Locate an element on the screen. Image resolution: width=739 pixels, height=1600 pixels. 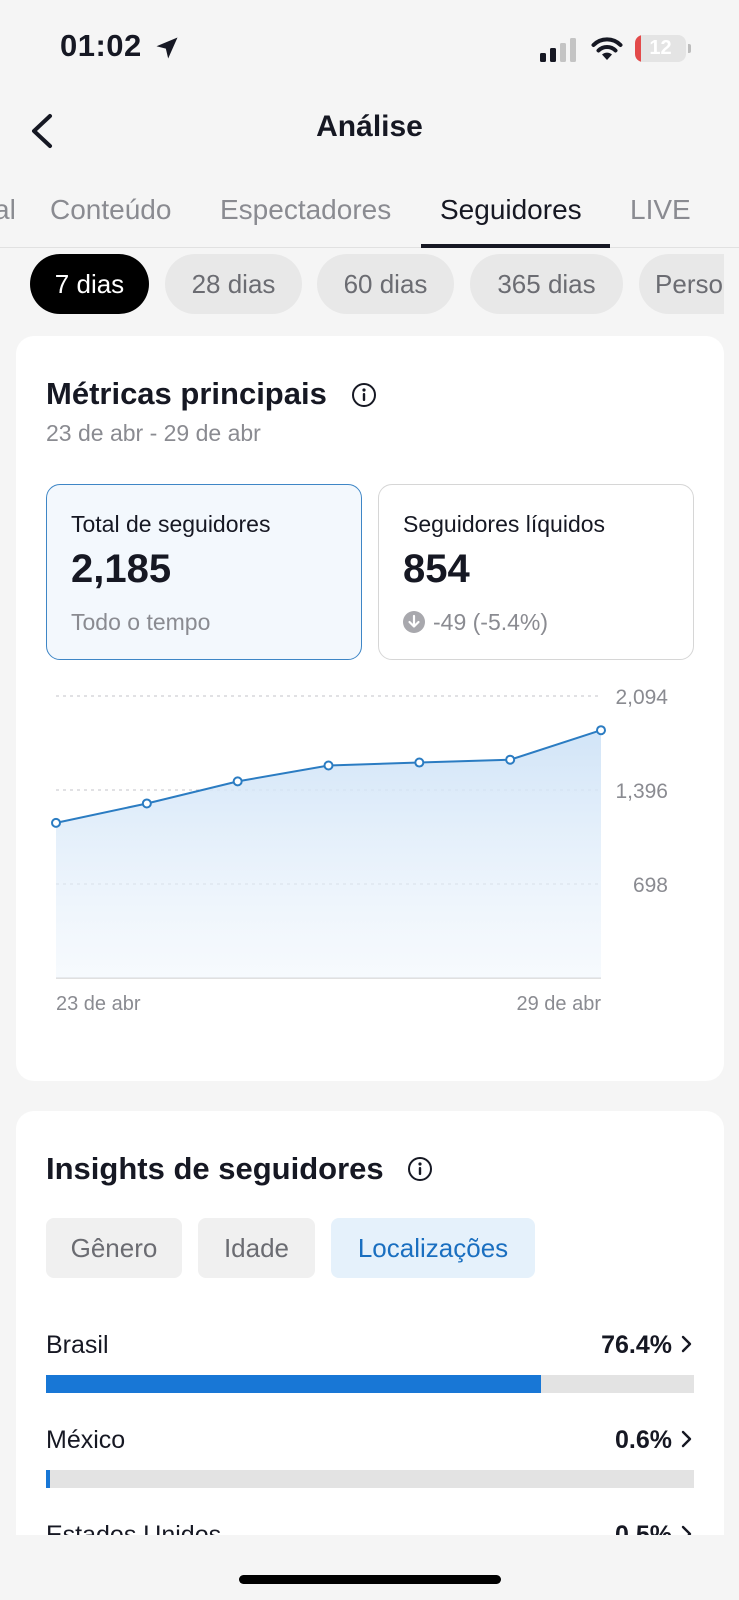
location-arrow-icon is located at coordinates (167, 48).